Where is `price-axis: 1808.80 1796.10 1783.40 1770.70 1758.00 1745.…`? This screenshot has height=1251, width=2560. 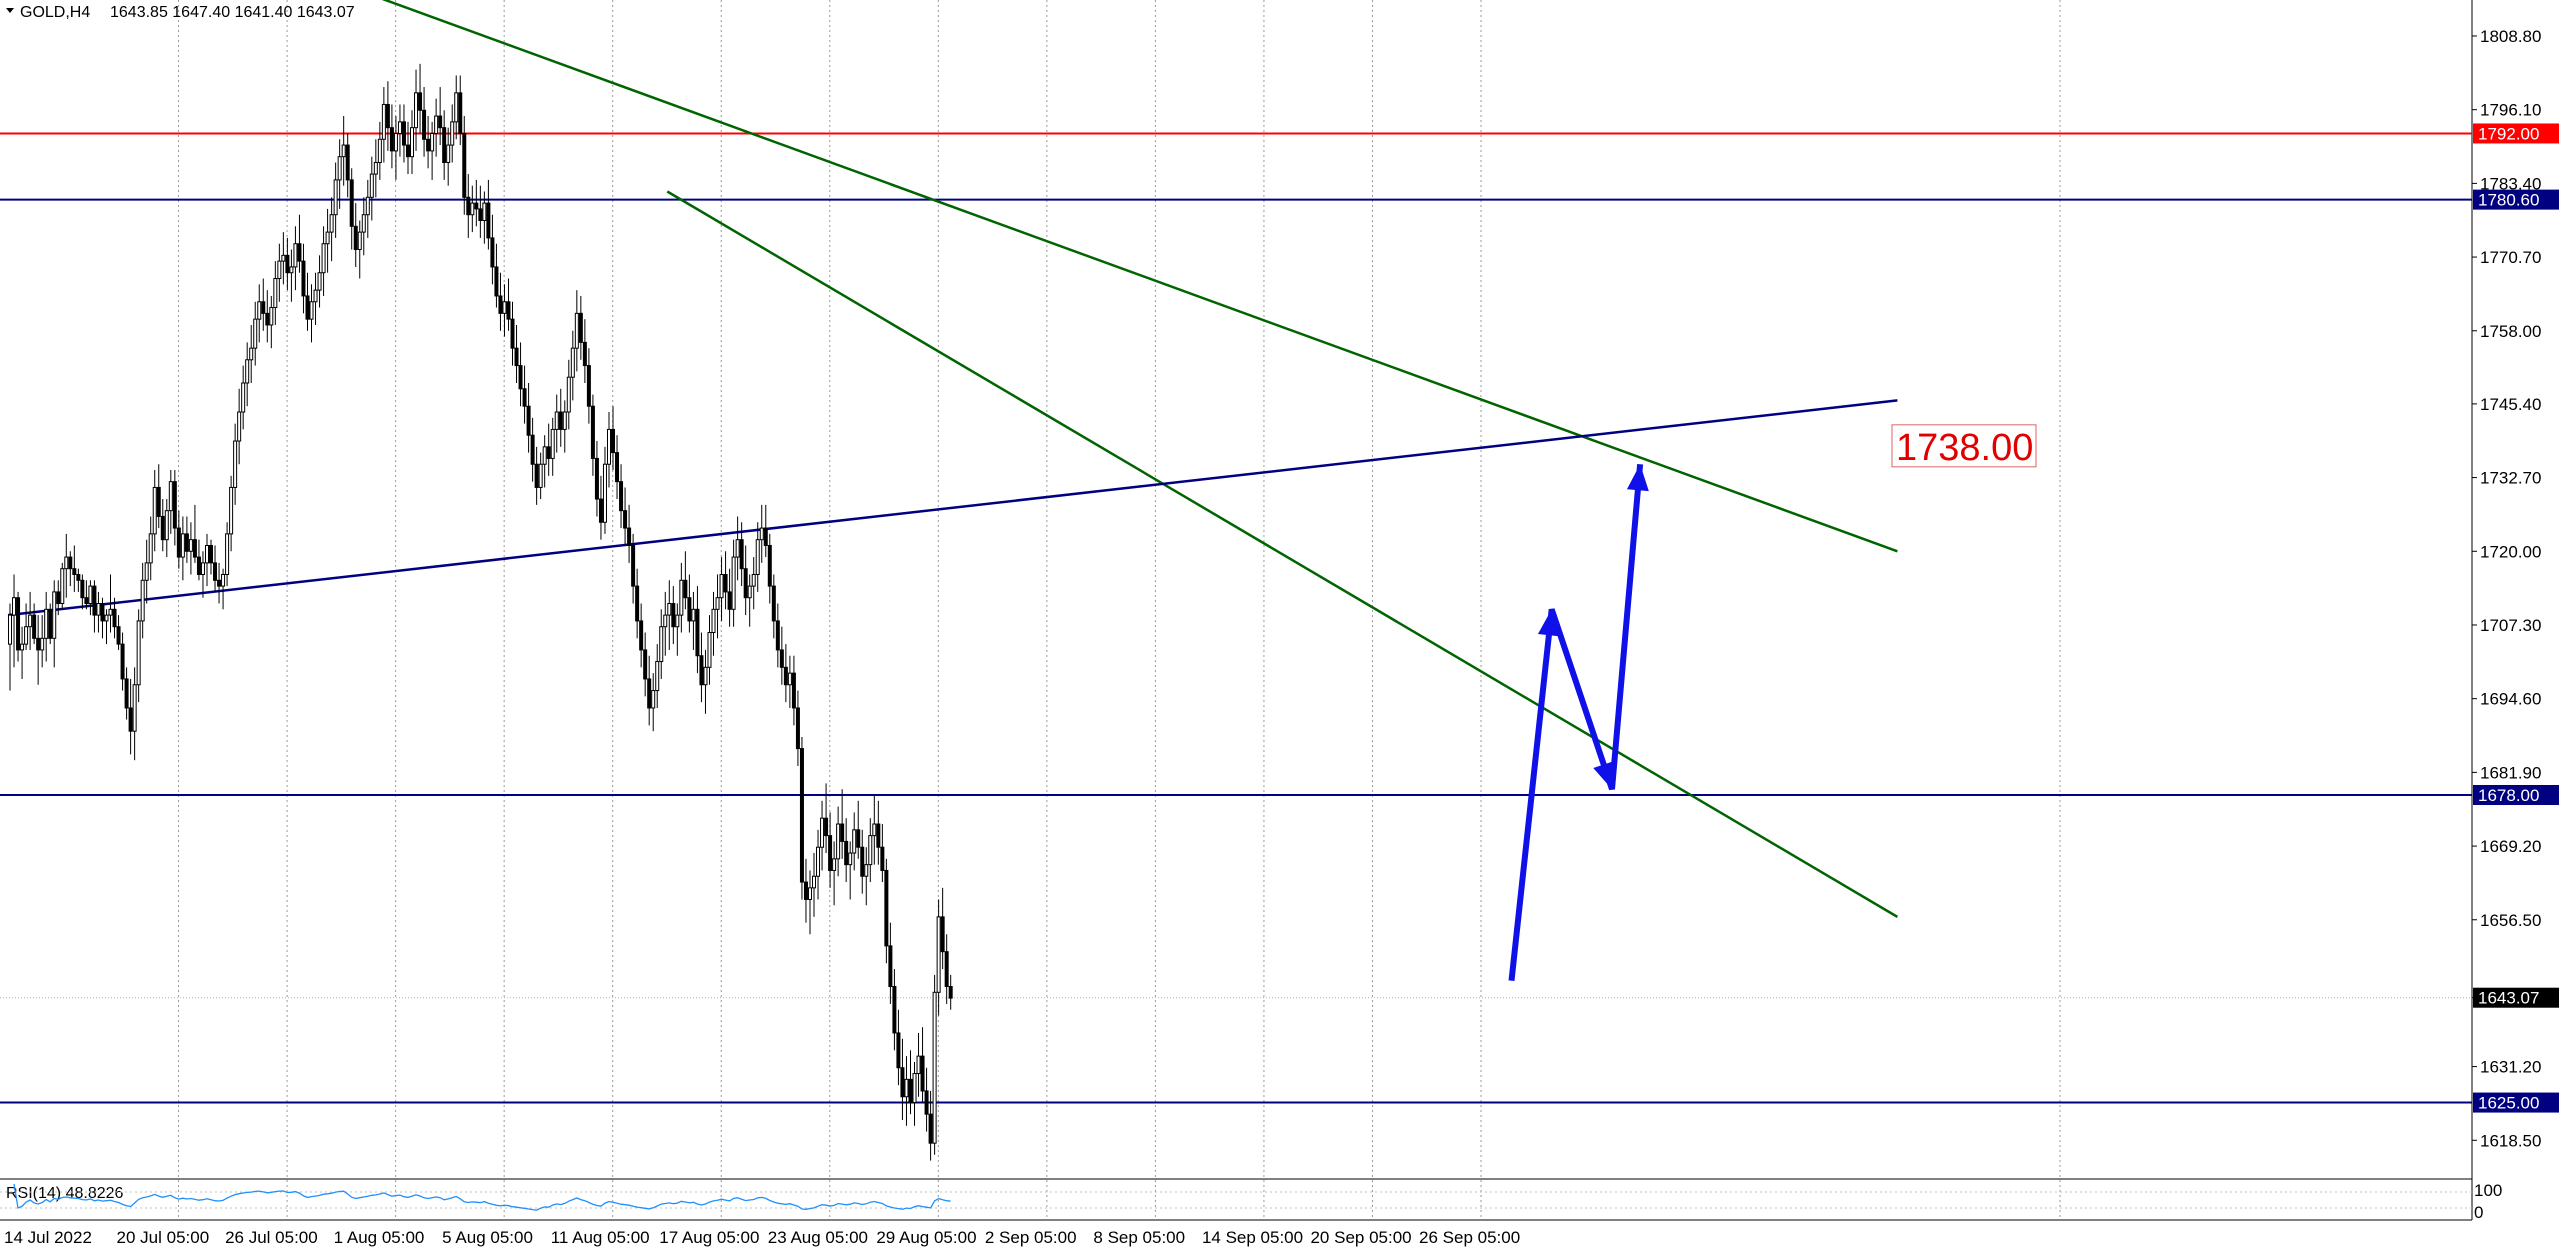
price-axis: 1808.80 1796.10 1783.40 1770.70 1758.00 1745.… is located at coordinates (2515, 588).